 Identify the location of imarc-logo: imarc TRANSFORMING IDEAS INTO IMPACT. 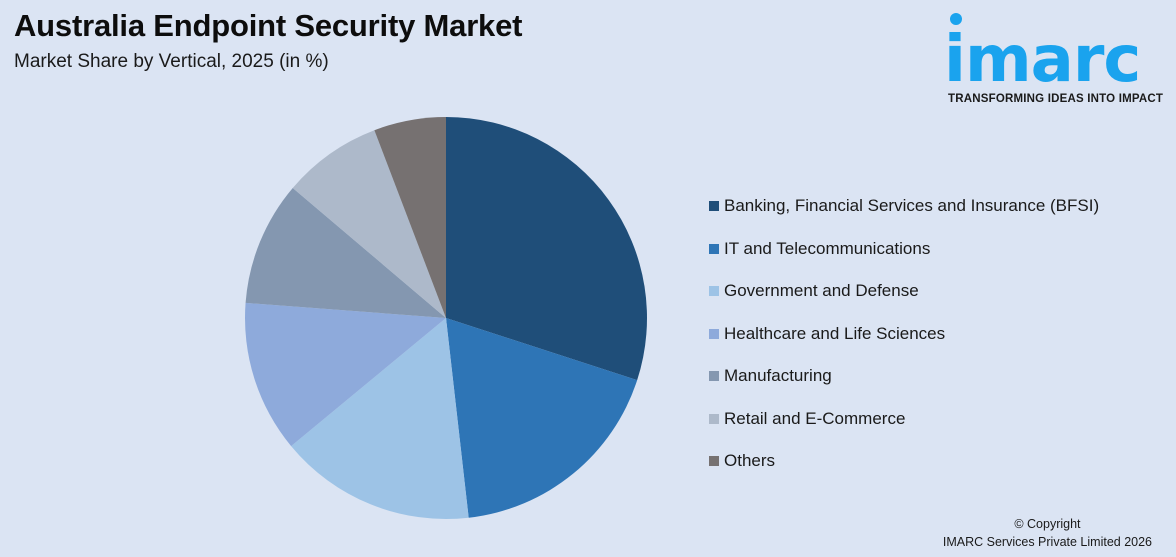
(1060, 60).